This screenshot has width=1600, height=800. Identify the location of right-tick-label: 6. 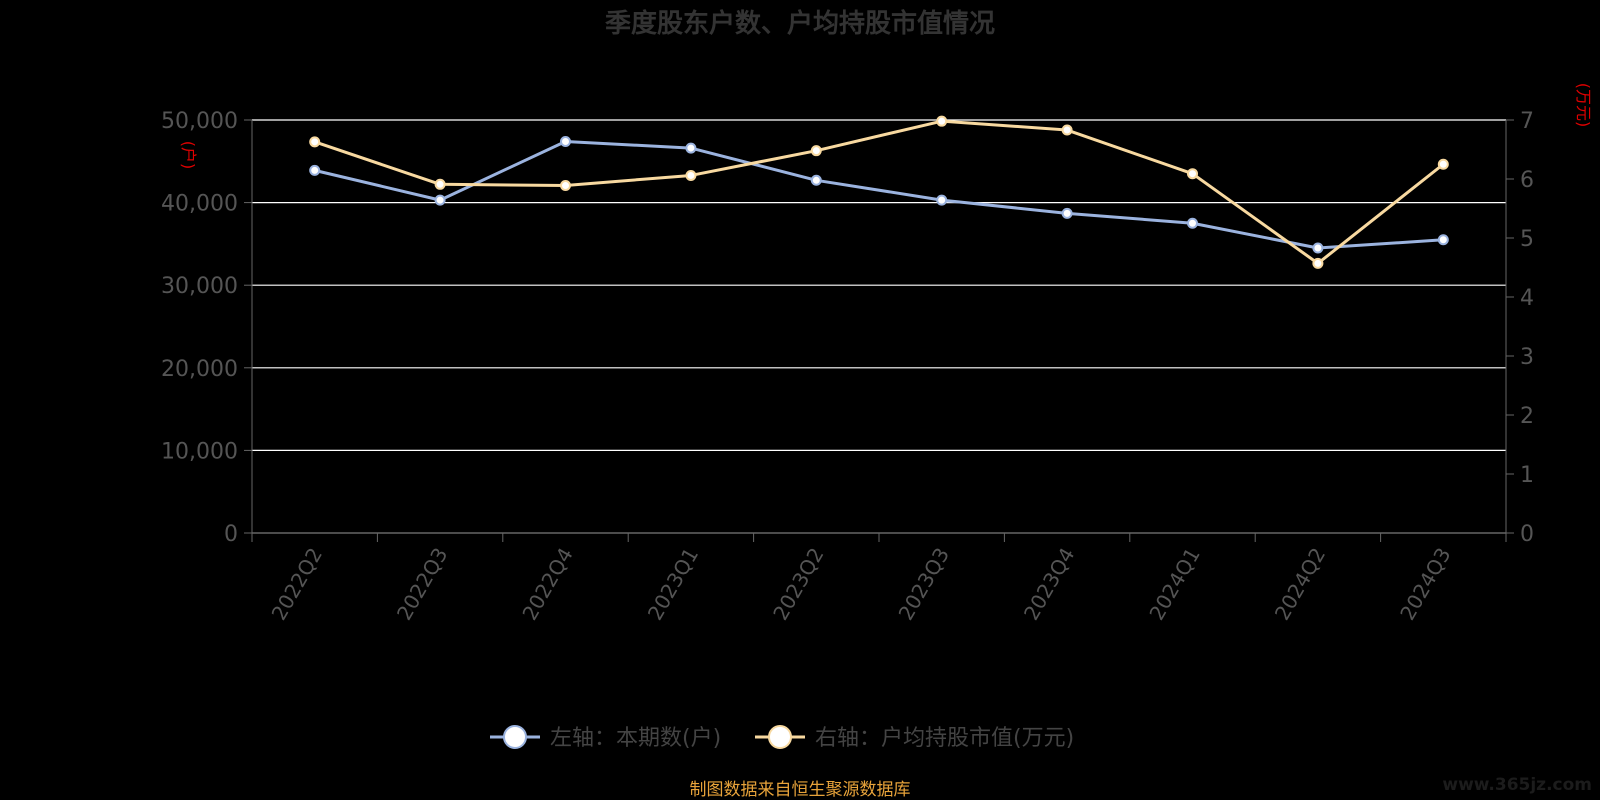
(1527, 180).